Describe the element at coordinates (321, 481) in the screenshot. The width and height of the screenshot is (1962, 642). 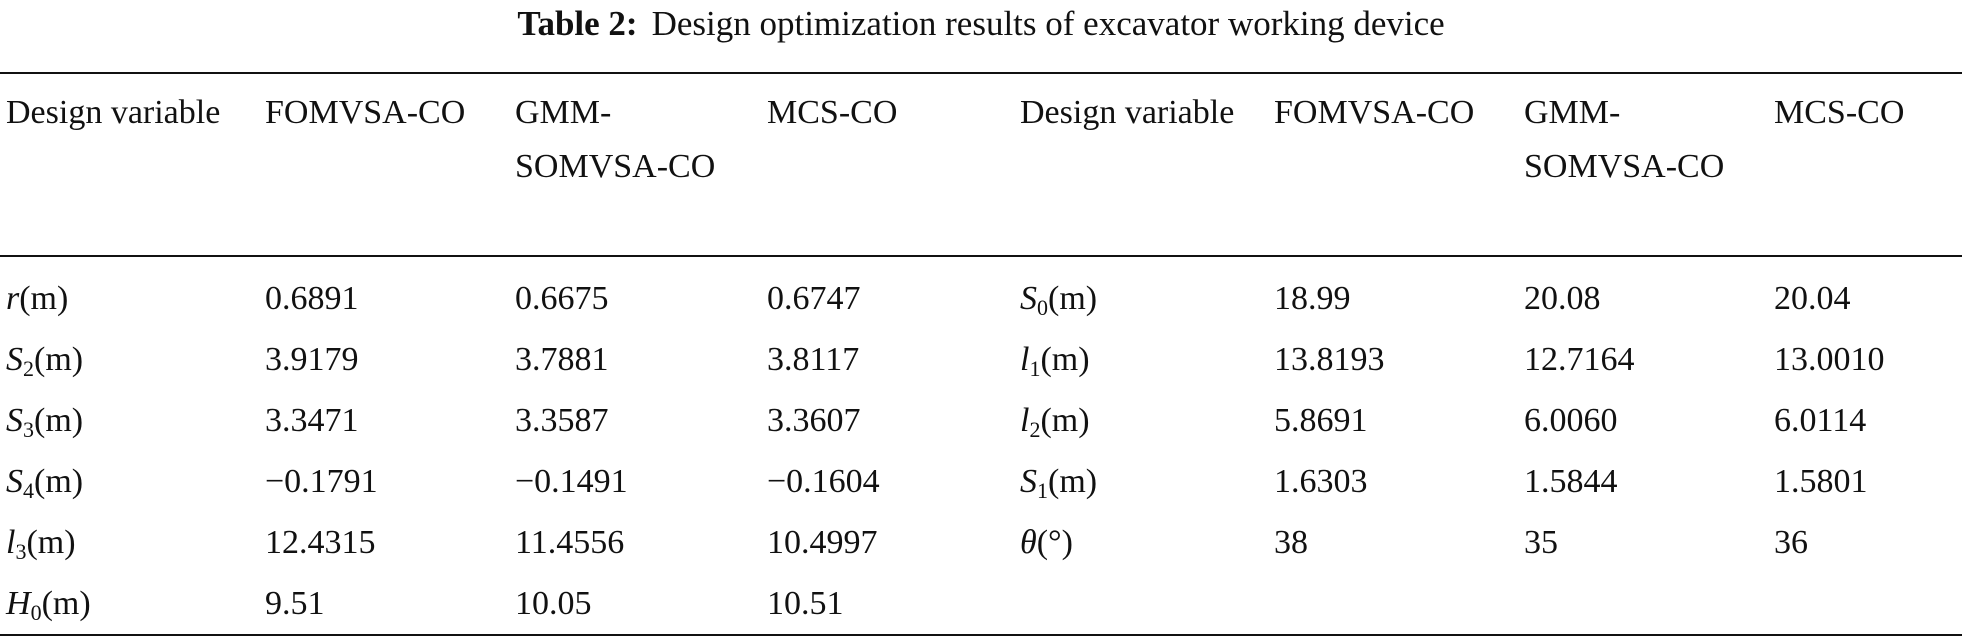
I see `value-cell: −0.1791` at that location.